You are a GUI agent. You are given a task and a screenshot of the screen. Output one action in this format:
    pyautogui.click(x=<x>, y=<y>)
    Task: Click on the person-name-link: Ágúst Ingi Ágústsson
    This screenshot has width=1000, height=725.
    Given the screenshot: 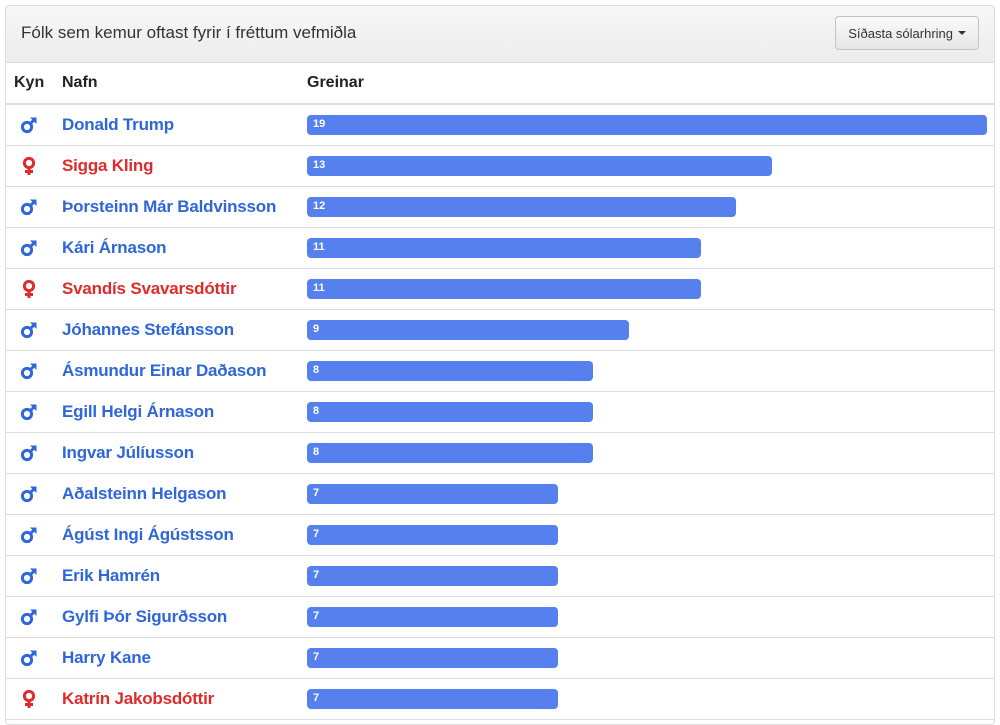 What is the action you would take?
    pyautogui.click(x=148, y=534)
    